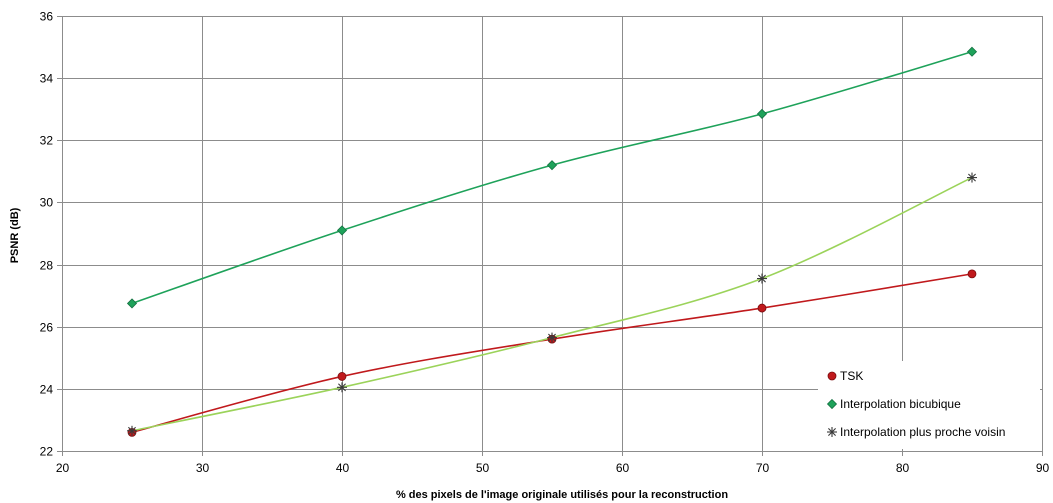 The width and height of the screenshot is (1053, 503). What do you see at coordinates (922, 432) in the screenshot?
I see `legend-label-3: Interpolation plus proche voisin` at bounding box center [922, 432].